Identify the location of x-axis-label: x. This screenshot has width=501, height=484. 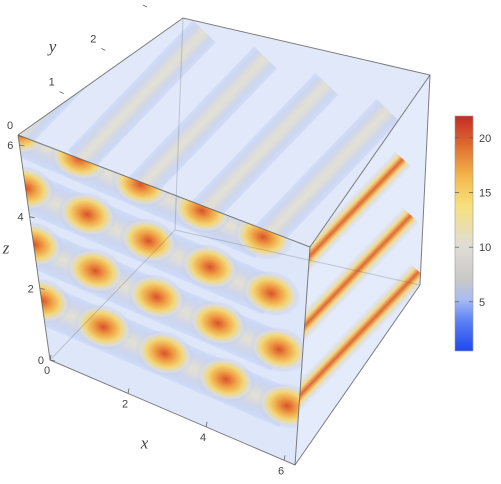
(144, 443).